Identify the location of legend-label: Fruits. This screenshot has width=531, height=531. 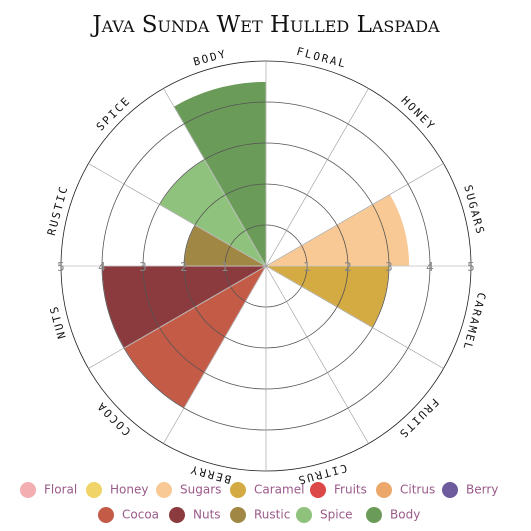
(350, 490).